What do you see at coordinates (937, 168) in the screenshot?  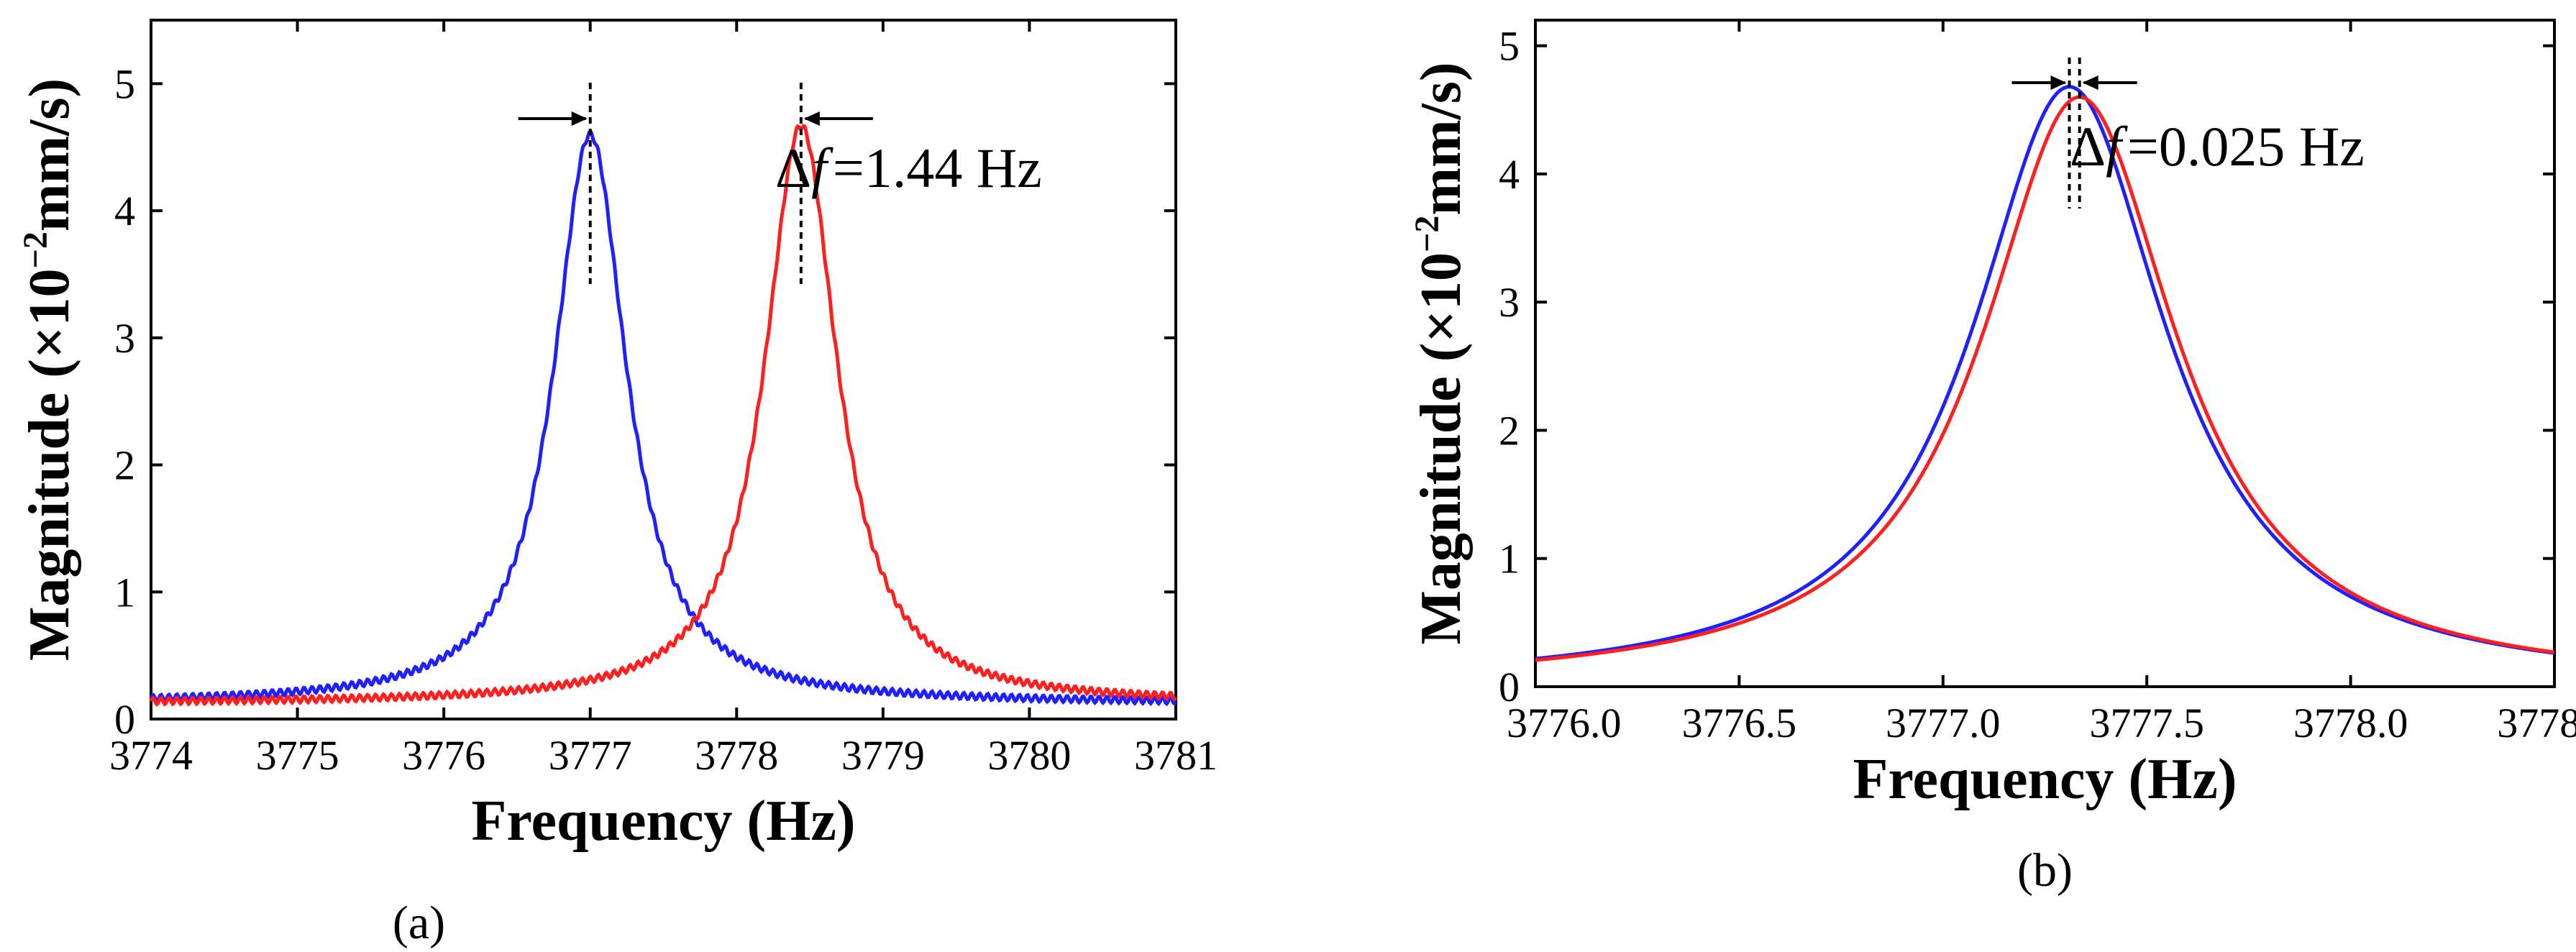 I see `delta-value: =1.44 Hz` at bounding box center [937, 168].